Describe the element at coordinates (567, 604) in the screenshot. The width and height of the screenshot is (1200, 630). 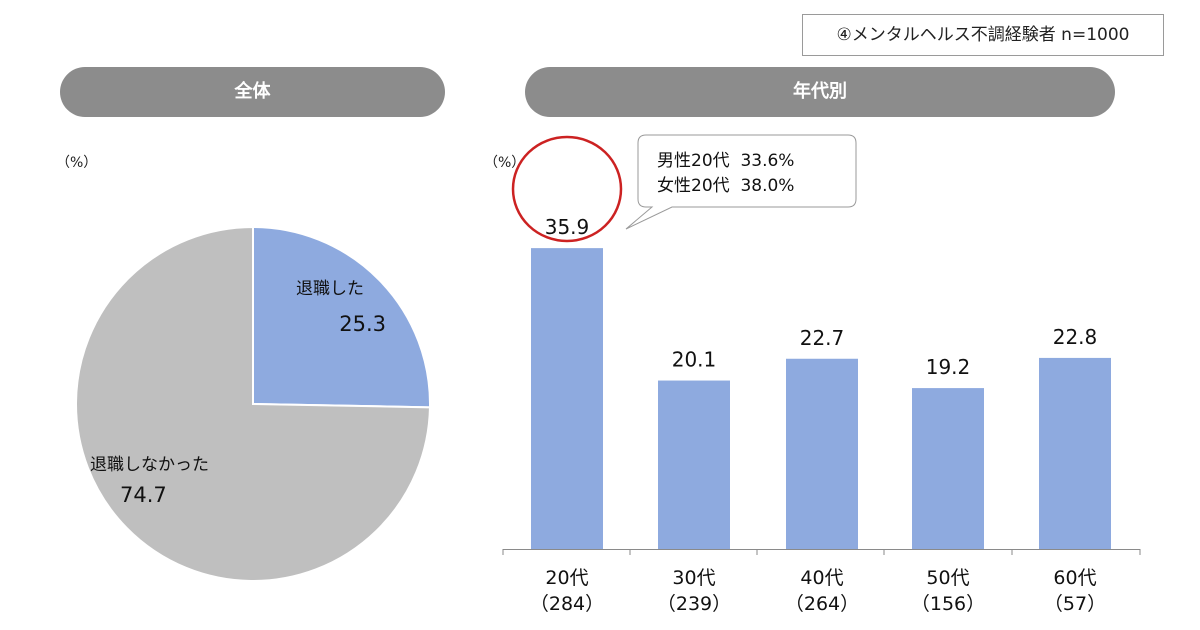
I see `category-sample-size: （284）` at that location.